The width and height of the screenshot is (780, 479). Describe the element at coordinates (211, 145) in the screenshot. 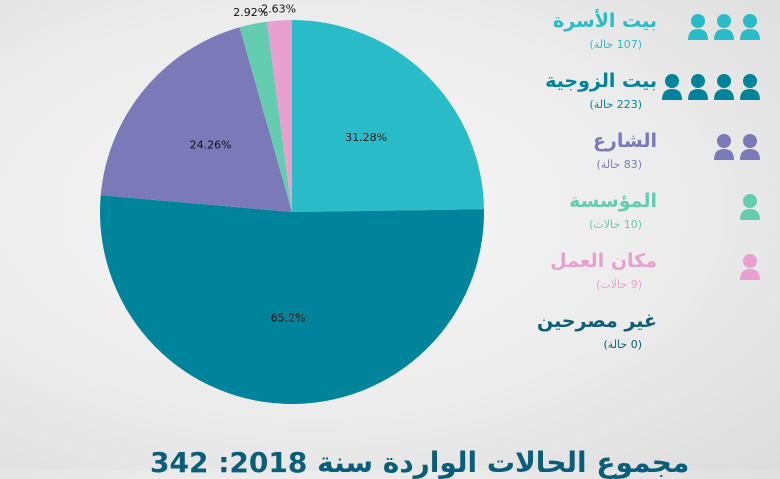

I see `slice-label: 24.26%` at that location.